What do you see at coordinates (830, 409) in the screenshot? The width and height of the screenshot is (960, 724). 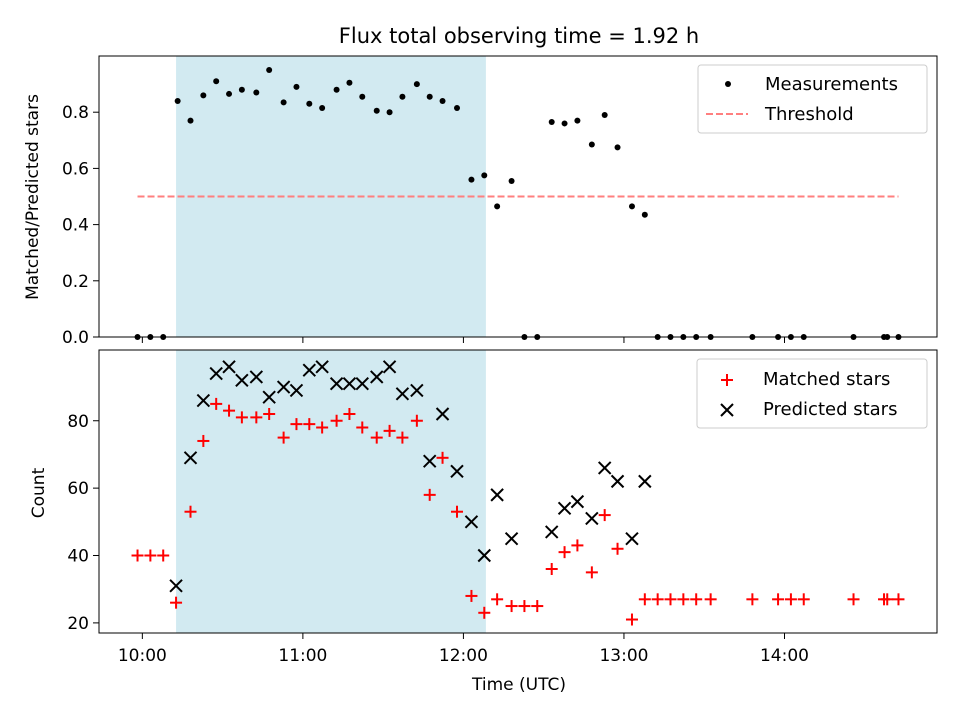 I see `legend-predicted-label: Predicted stars` at bounding box center [830, 409].